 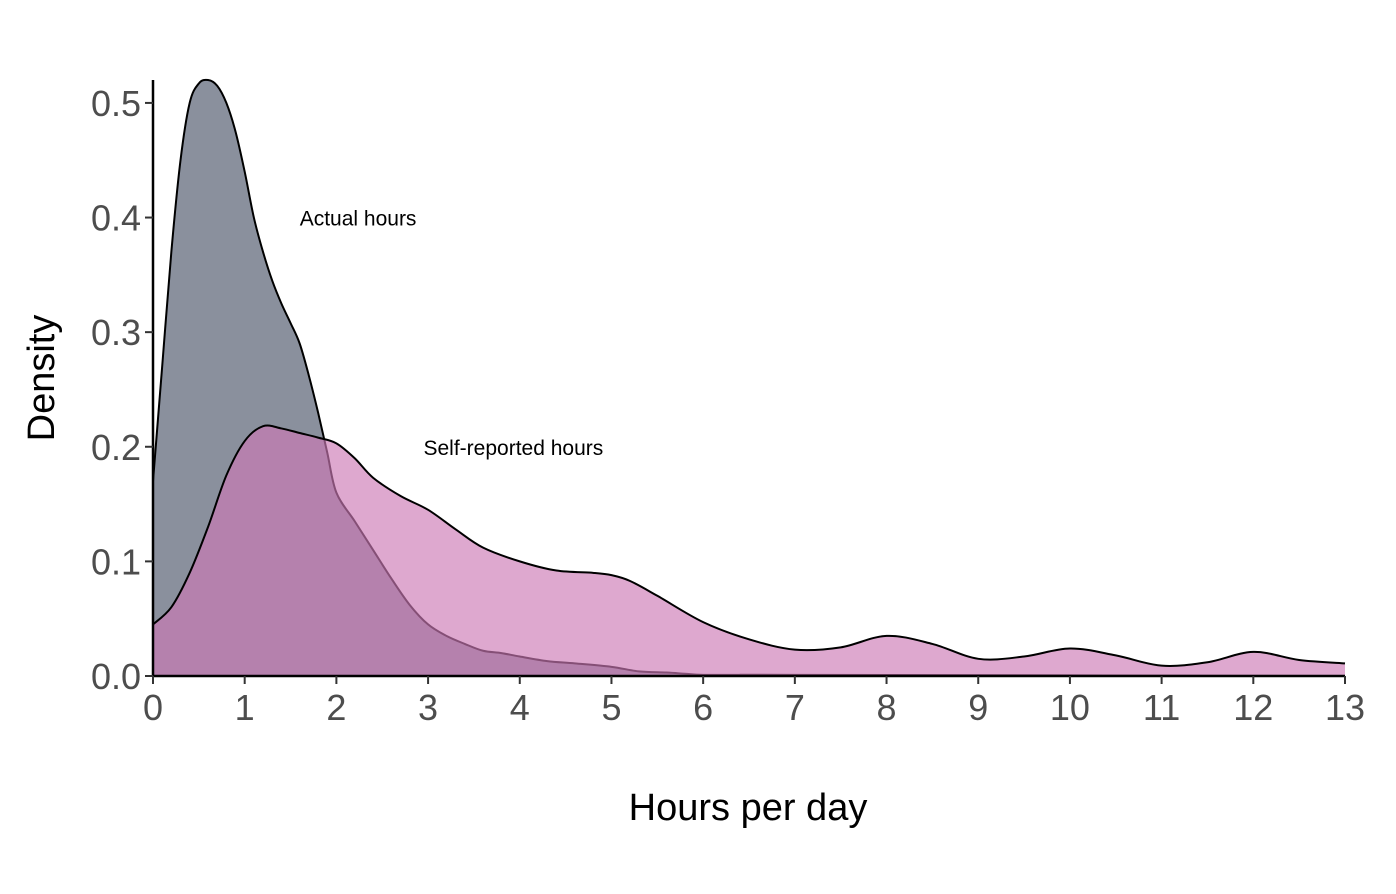 What do you see at coordinates (122, 390) in the screenshot?
I see `y-axis-ticks: 0.0 0.1 0.2 0.3 0.4 0.5` at bounding box center [122, 390].